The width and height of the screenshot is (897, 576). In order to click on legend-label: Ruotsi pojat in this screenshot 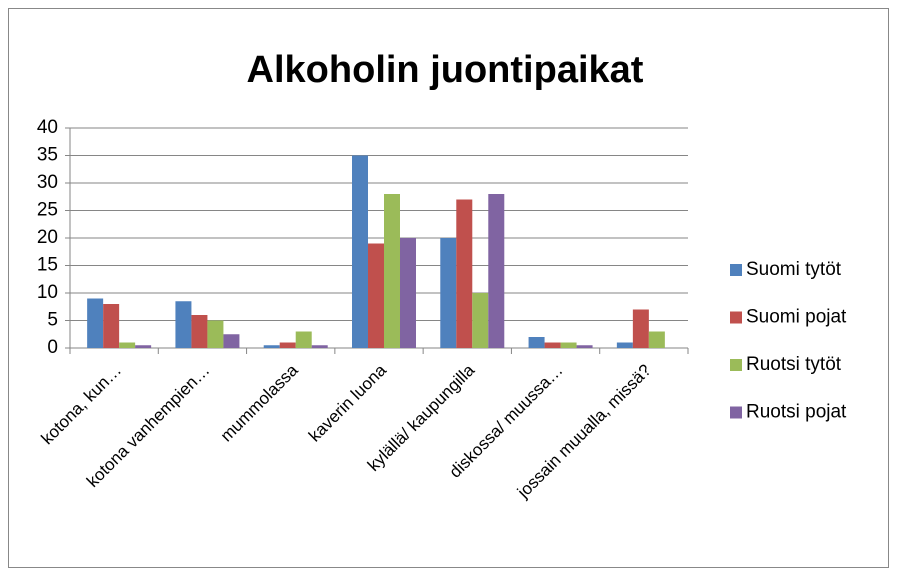, I will do `click(796, 412)`.